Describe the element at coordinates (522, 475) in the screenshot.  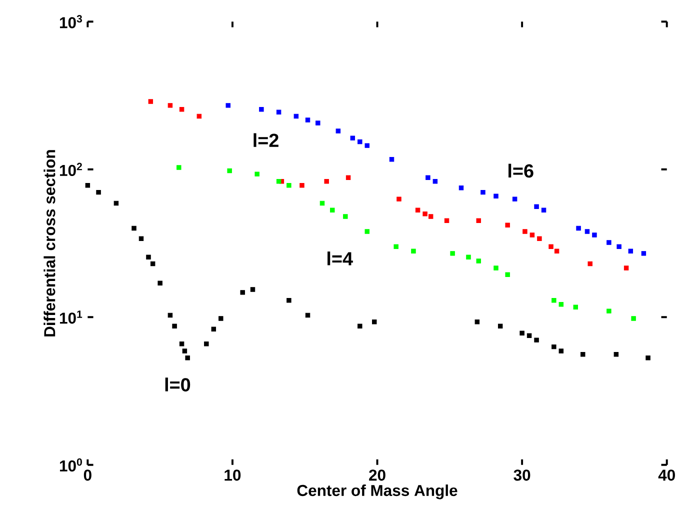
I see `x-tick-label: 30` at that location.